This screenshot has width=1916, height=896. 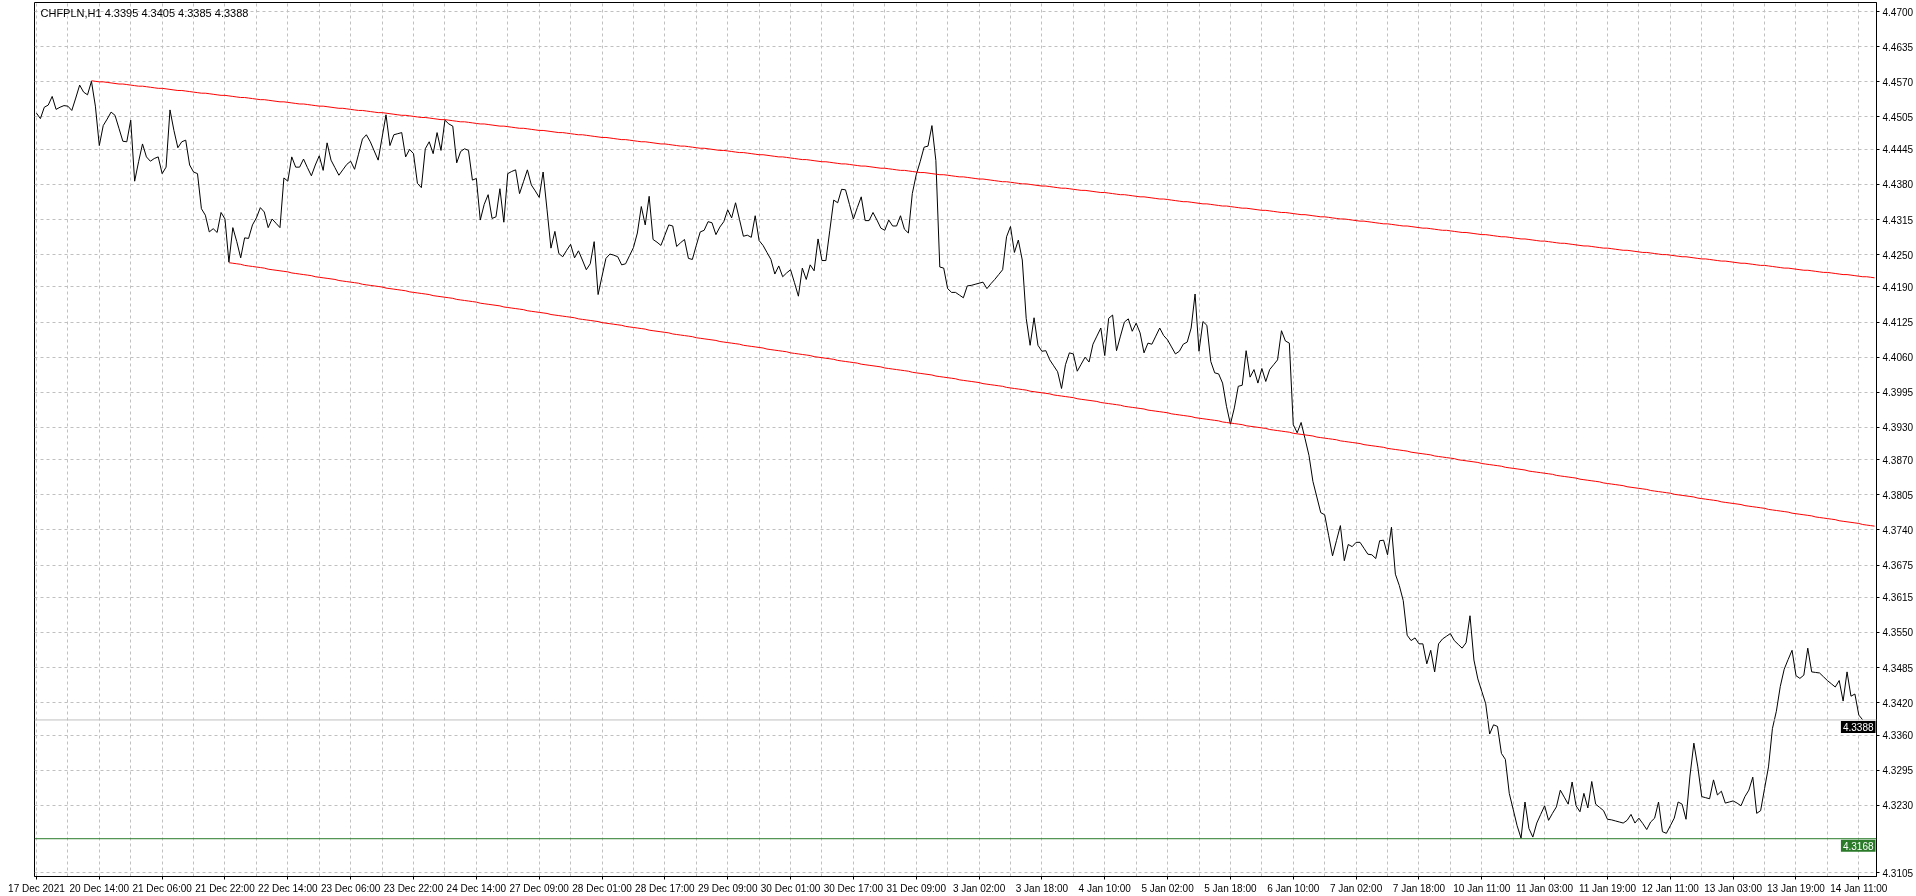 I want to click on y-tick-label: 4.3995, so click(x=1898, y=393).